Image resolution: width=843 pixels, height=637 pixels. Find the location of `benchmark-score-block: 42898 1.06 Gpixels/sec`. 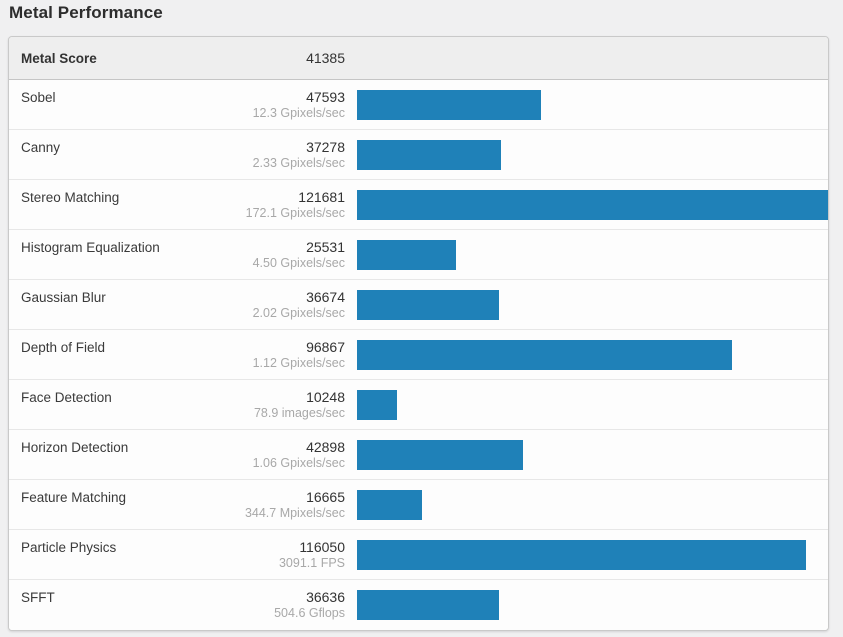

benchmark-score-block: 42898 1.06 Gpixels/sec is located at coordinates (275, 455).